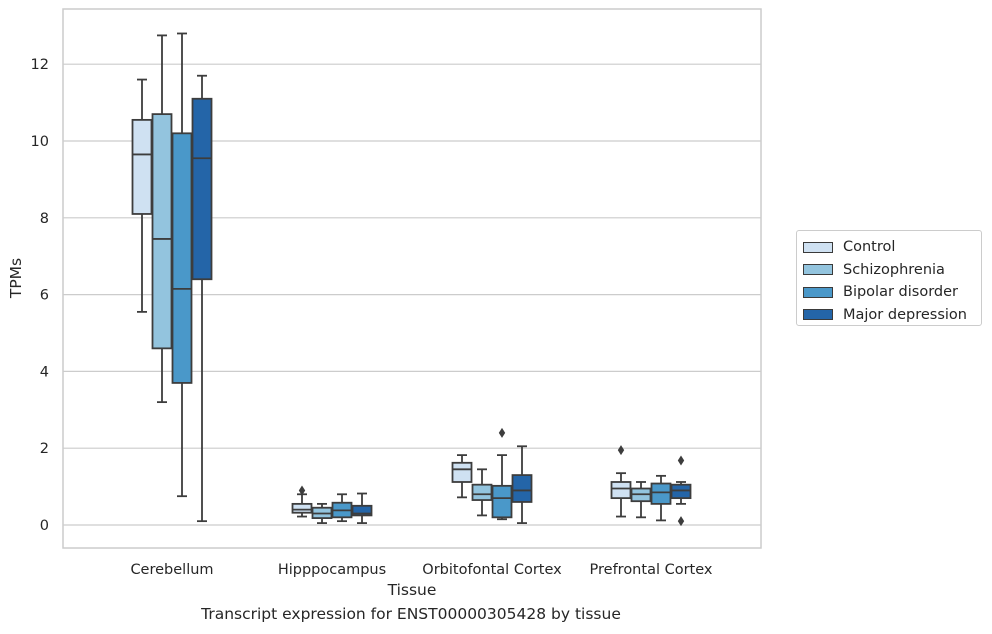  What do you see at coordinates (16, 278) in the screenshot?
I see `y-axis-label: TPMs` at bounding box center [16, 278].